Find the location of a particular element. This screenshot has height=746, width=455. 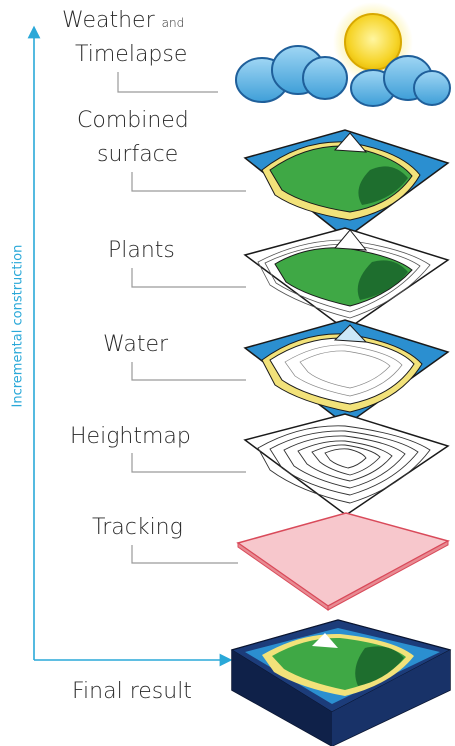

label-timelapse: Timelapse is located at coordinates (131, 54).